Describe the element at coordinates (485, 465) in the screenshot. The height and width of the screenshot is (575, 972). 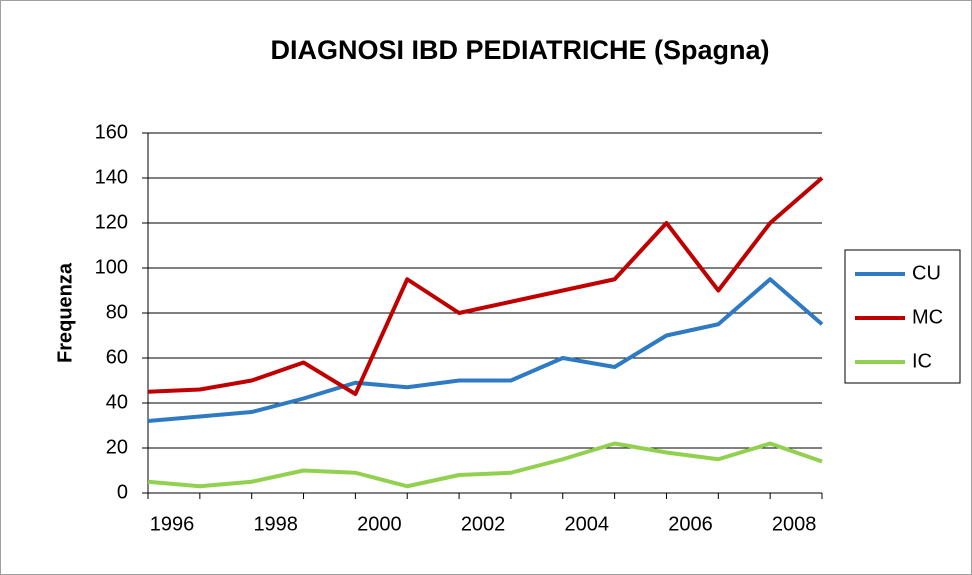
I see `line-series` at that location.